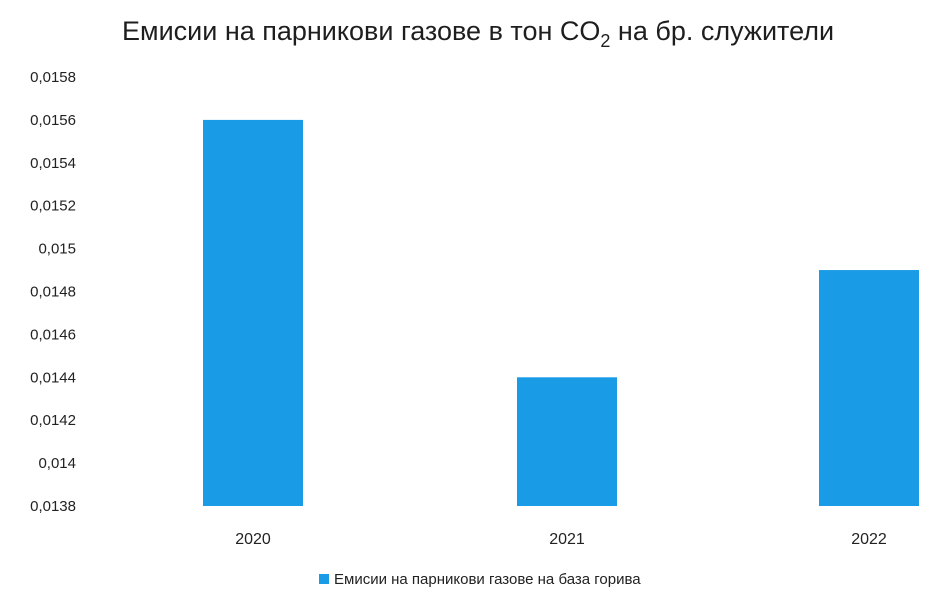 The width and height of the screenshot is (952, 596). Describe the element at coordinates (53, 334) in the screenshot. I see `y-tick-label: 0,0146` at that location.